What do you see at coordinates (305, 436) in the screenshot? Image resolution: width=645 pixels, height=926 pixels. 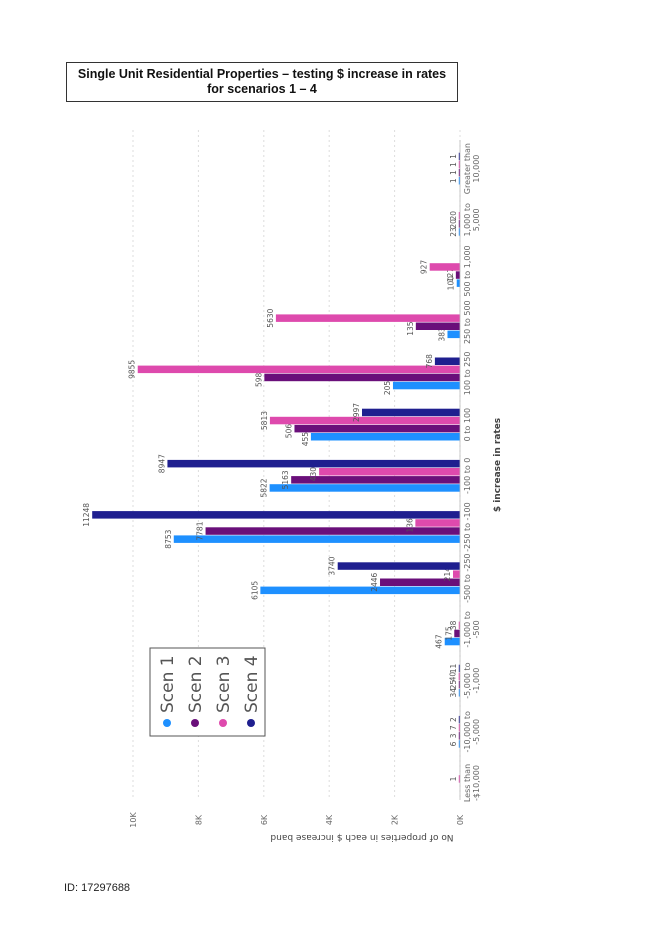 I see `data-label: 4559` at bounding box center [305, 436].